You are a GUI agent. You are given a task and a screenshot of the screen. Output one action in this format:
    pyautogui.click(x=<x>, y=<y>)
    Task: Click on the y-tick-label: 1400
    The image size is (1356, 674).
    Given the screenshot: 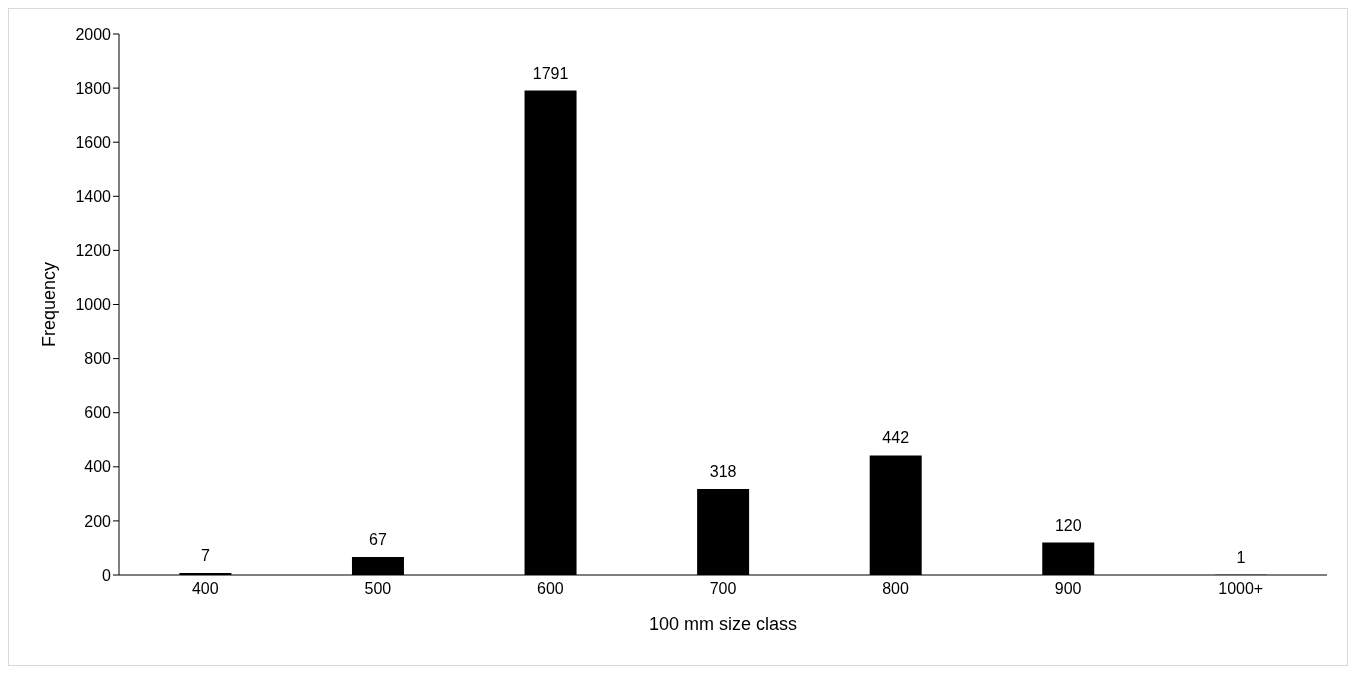 What is the action you would take?
    pyautogui.click(x=93, y=196)
    